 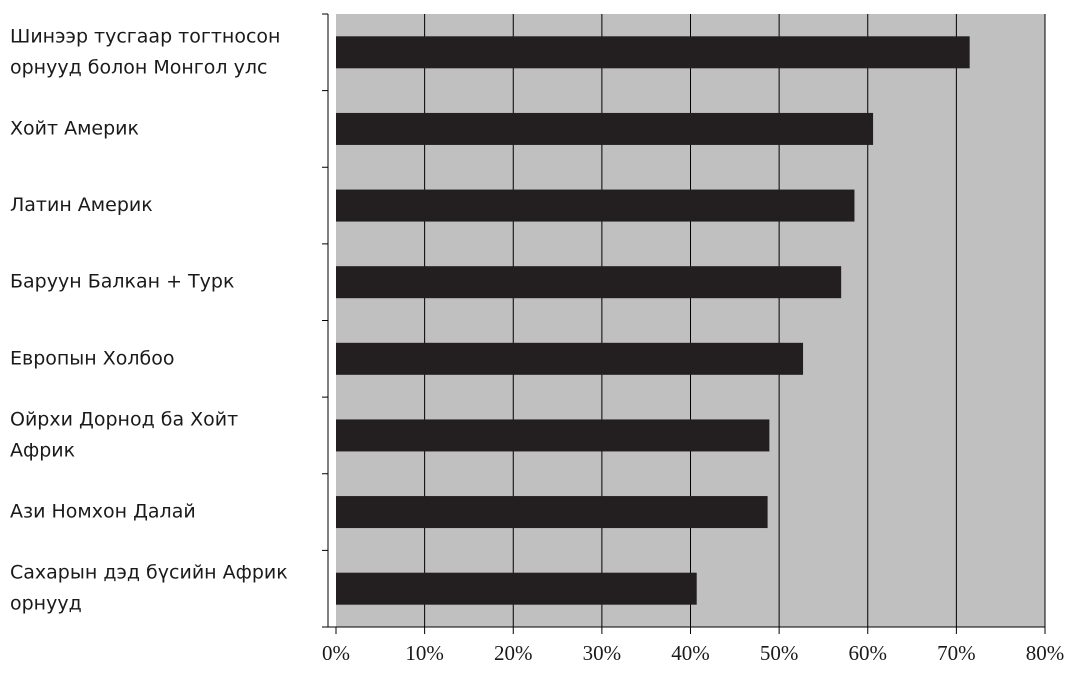 What do you see at coordinates (868, 653) in the screenshot?
I see `x-tick-label-60: 60%` at bounding box center [868, 653].